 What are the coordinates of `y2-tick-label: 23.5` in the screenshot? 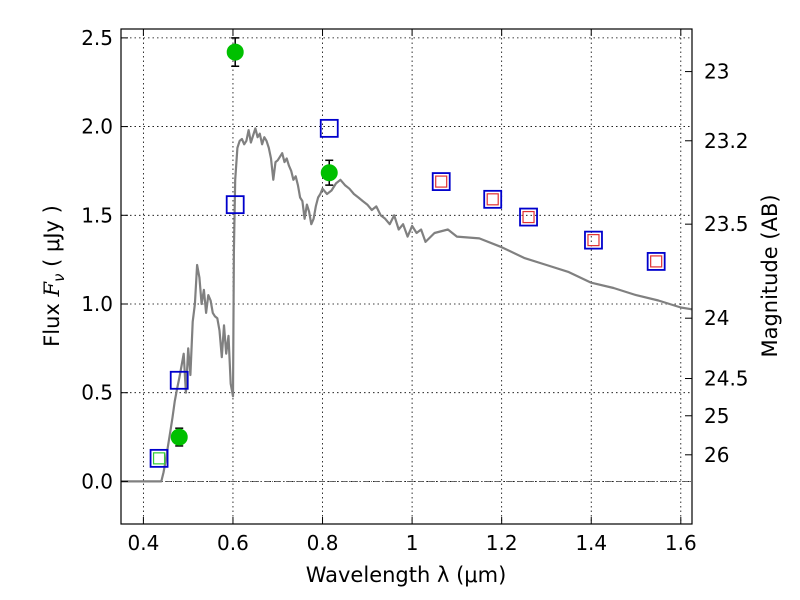 It's located at (726, 224).